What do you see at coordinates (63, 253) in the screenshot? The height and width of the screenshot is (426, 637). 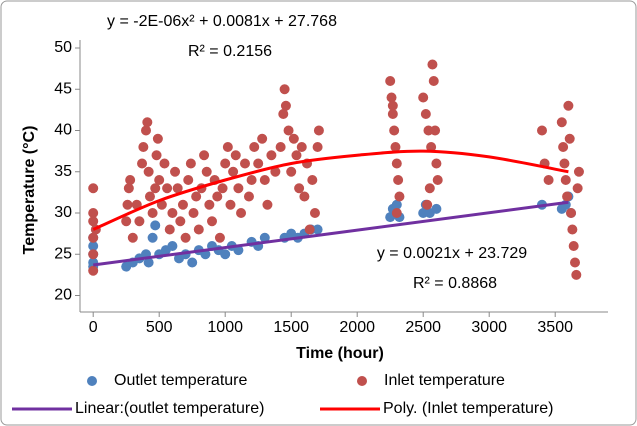 I see `y-tick-label: 25` at bounding box center [63, 253].